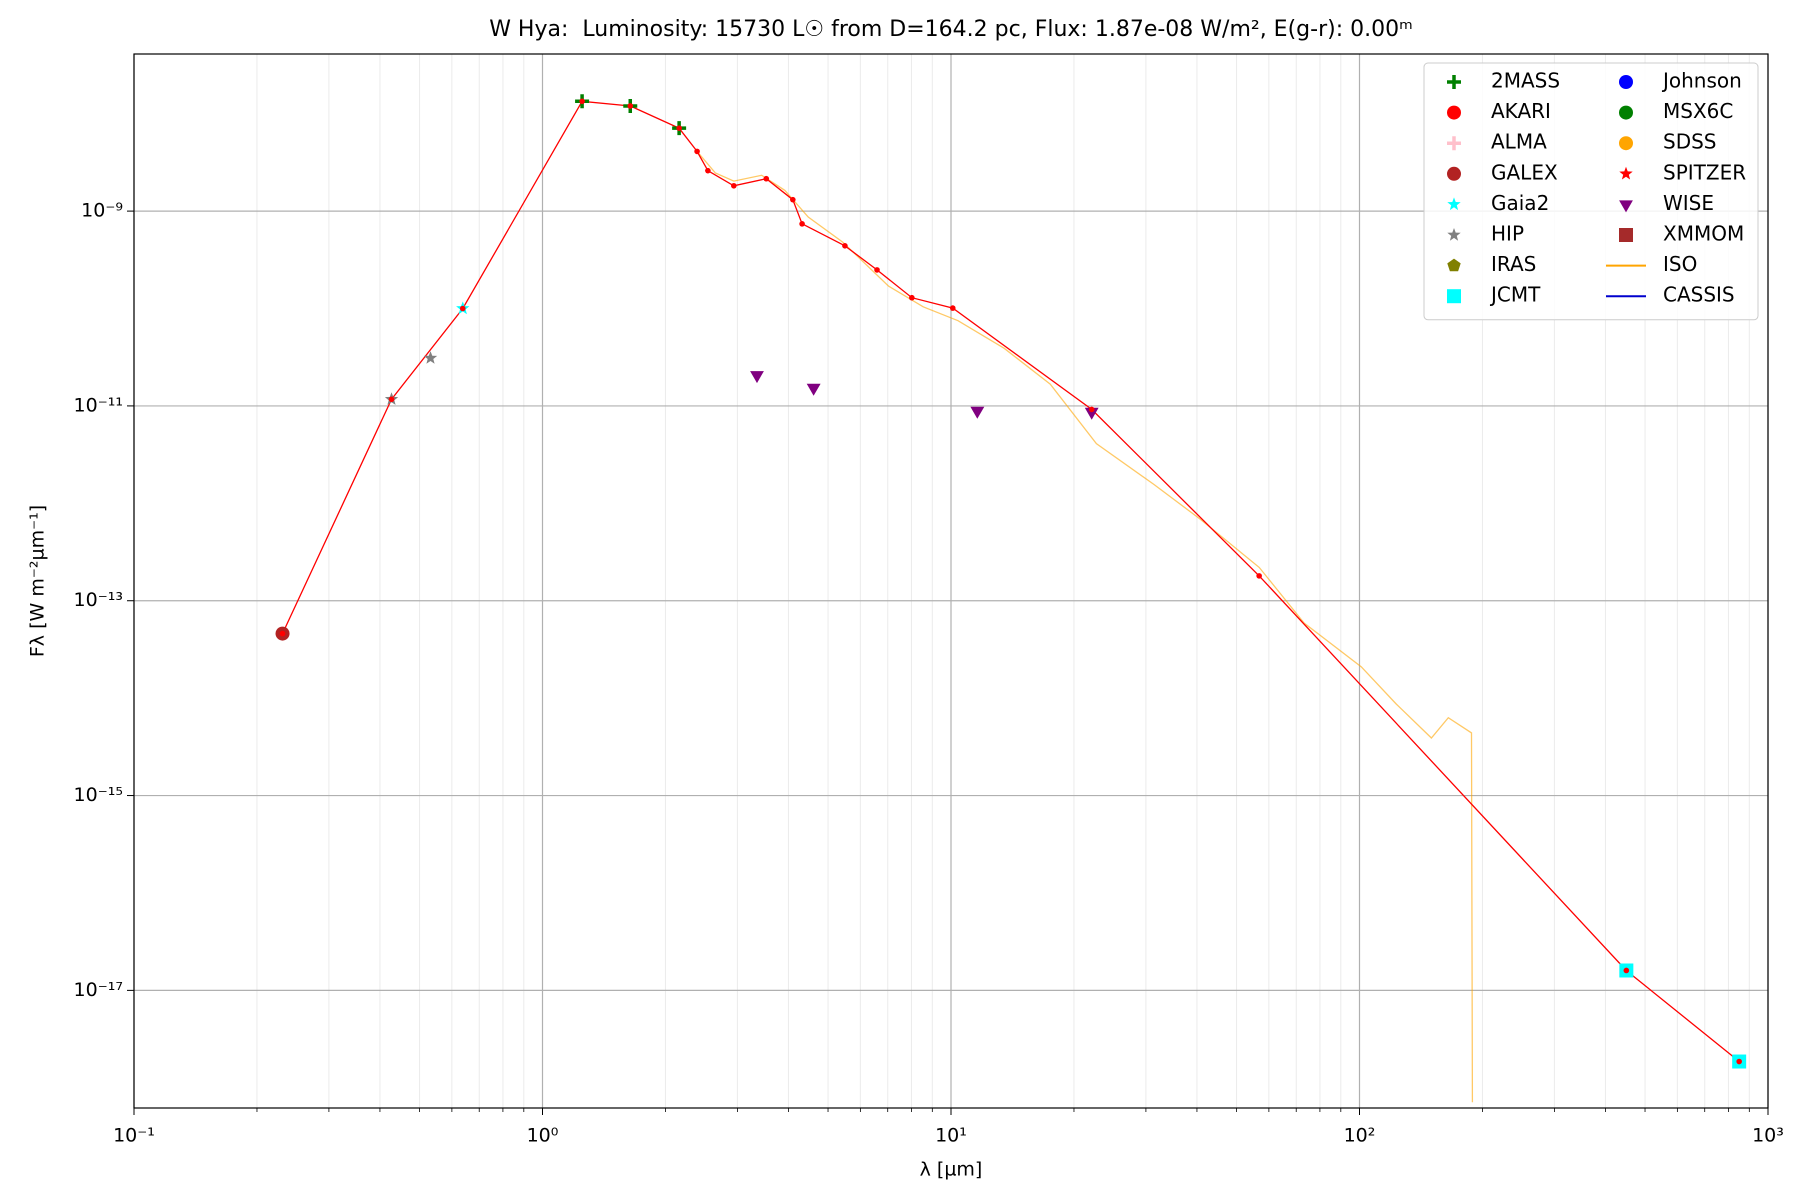 Image resolution: width=1800 pixels, height=1200 pixels. Describe the element at coordinates (1360, 1136) in the screenshot. I see `x-tick-label: 10²` at that location.